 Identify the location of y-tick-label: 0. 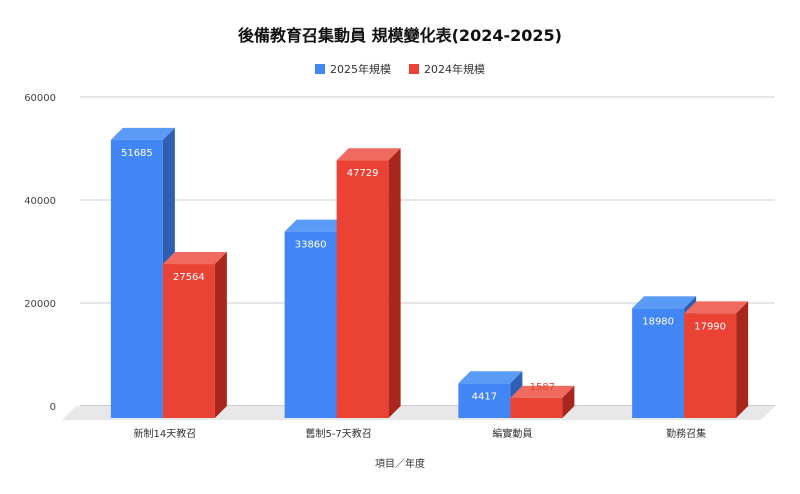
(53, 407).